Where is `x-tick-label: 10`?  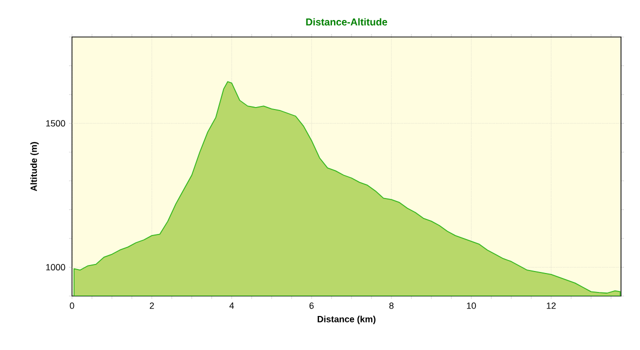
x-tick-label: 10 is located at coordinates (471, 305).